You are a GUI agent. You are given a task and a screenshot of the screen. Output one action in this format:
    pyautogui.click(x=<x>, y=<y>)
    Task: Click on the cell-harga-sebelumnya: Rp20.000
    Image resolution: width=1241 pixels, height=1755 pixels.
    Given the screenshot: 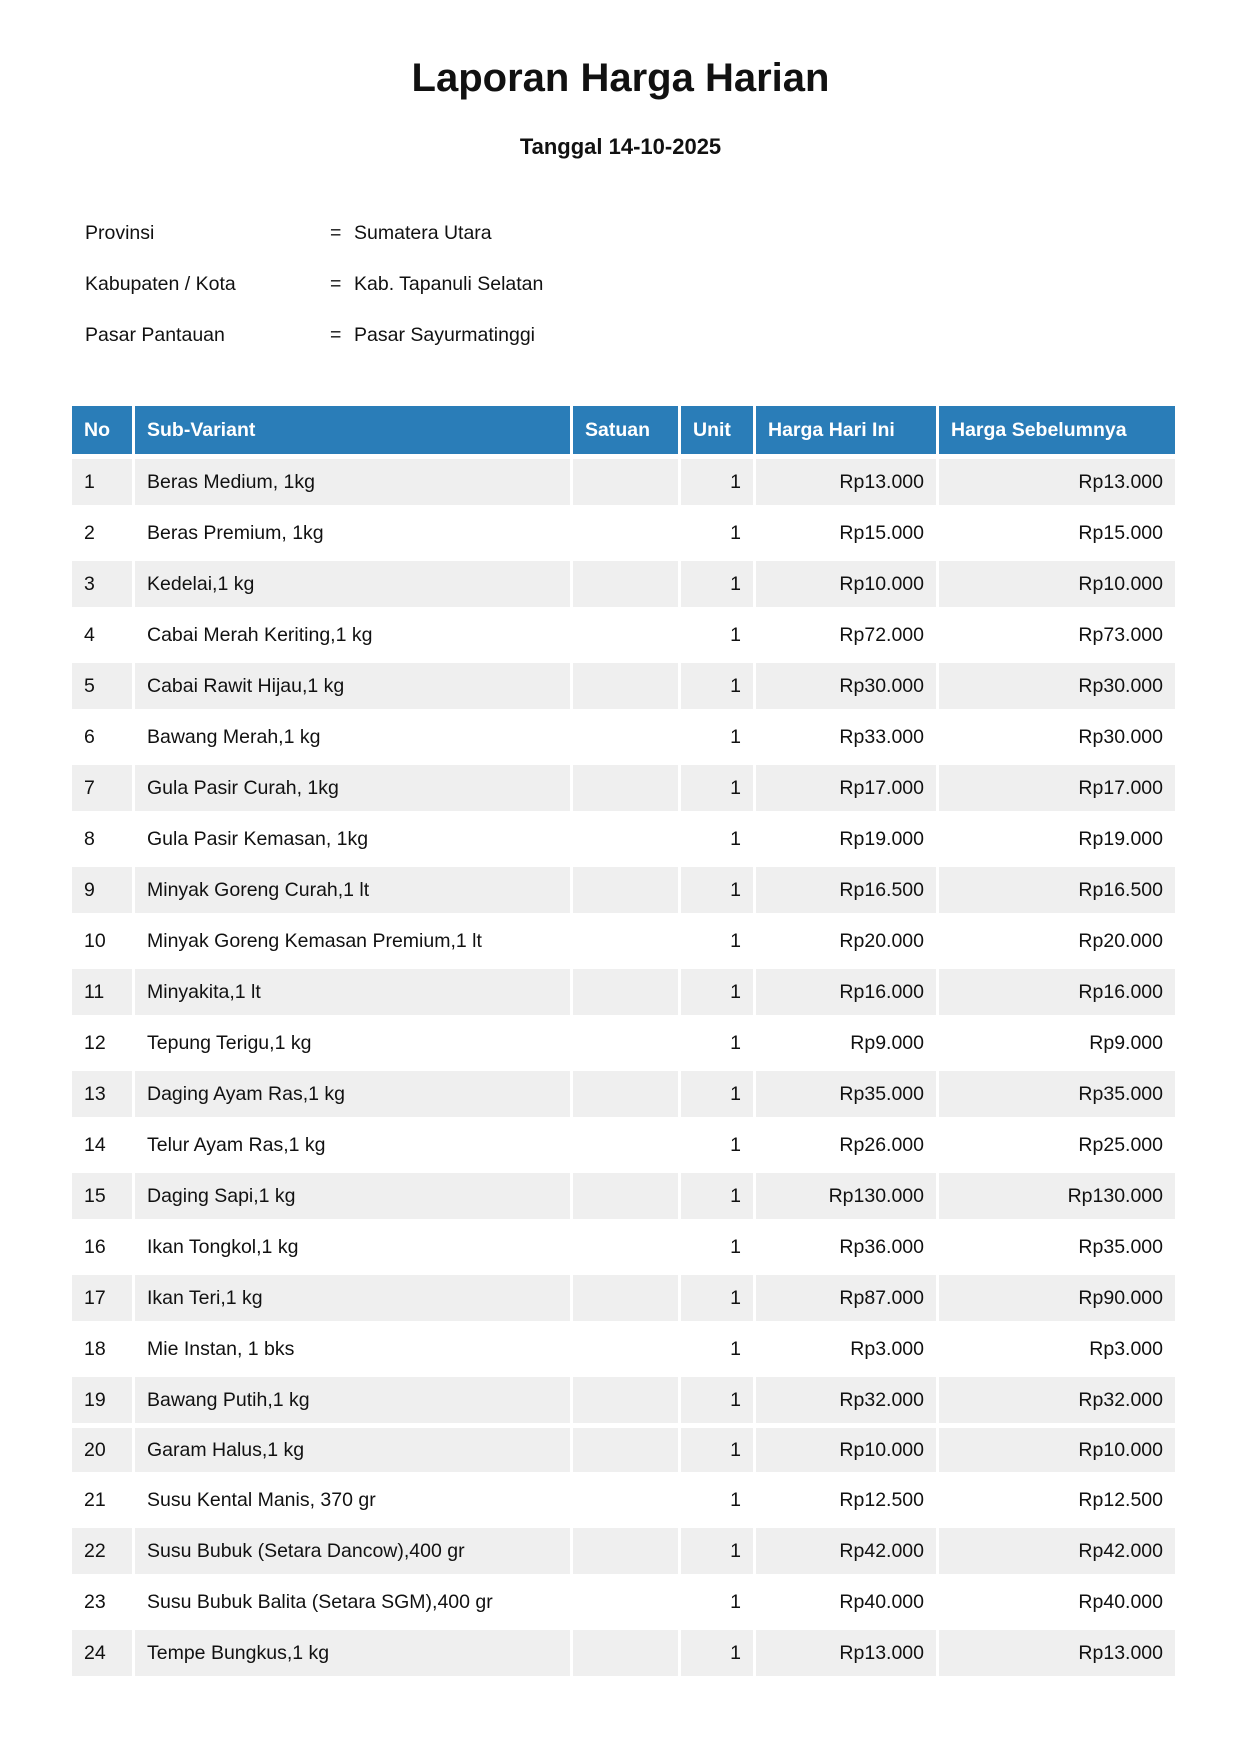 What is the action you would take?
    pyautogui.click(x=1120, y=940)
    